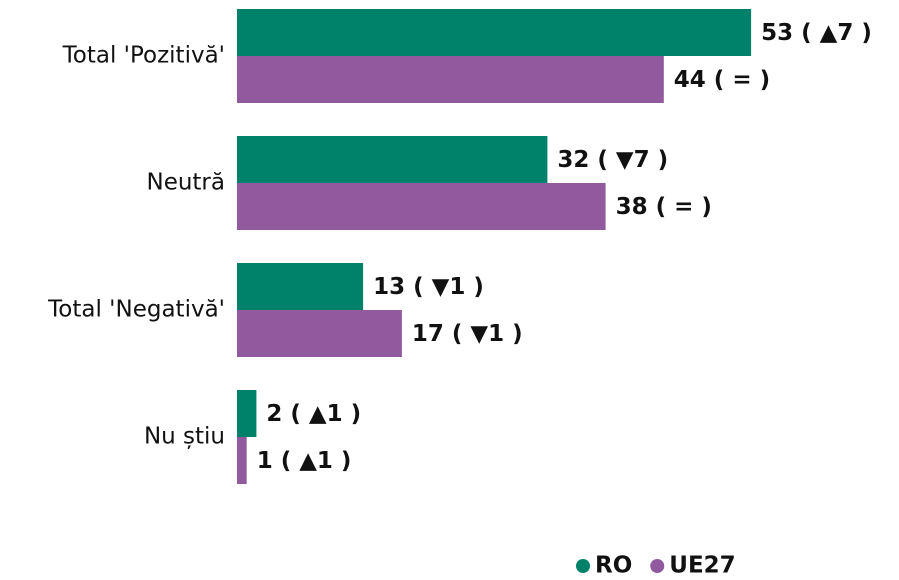 The height and width of the screenshot is (580, 899). What do you see at coordinates (722, 80) in the screenshot?
I see `value-label: 44 ( = )` at bounding box center [722, 80].